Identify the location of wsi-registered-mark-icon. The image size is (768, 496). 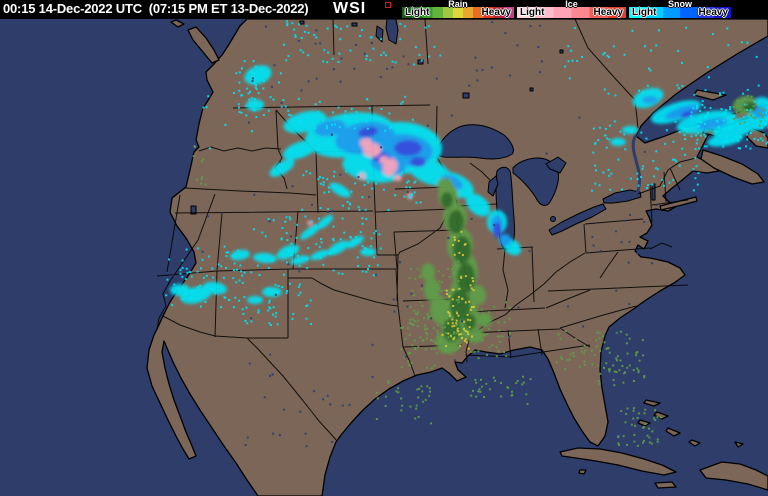
(388, 5).